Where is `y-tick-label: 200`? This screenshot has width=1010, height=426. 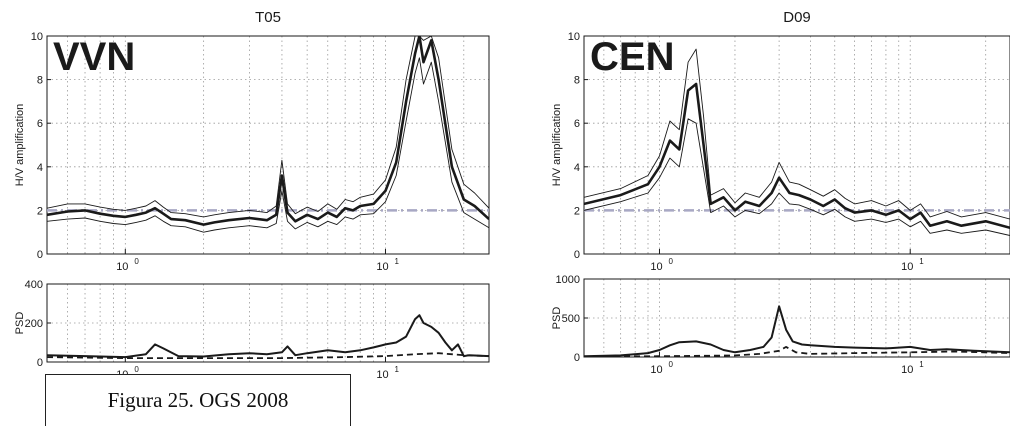
y-tick-label: 200 is located at coordinates (34, 324).